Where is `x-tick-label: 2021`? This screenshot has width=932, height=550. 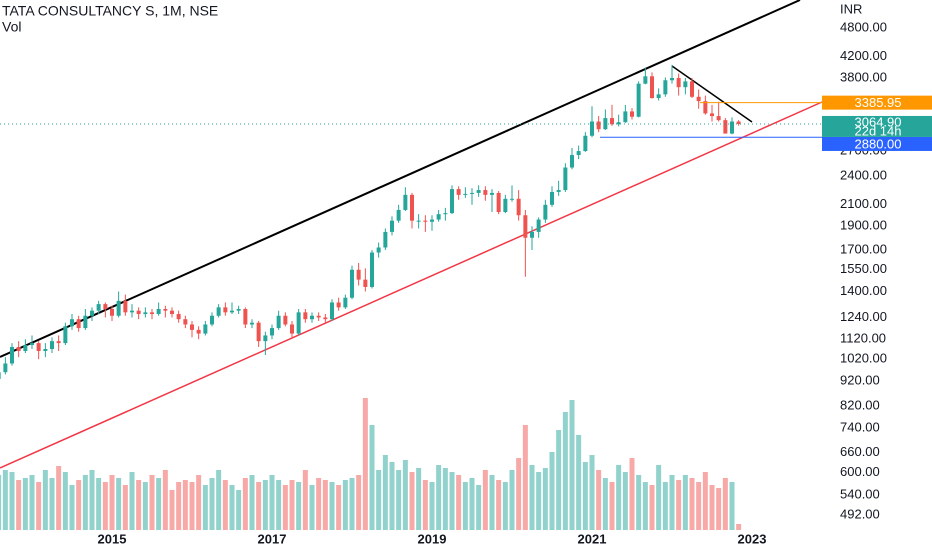
x-tick-label: 2021 is located at coordinates (592, 538).